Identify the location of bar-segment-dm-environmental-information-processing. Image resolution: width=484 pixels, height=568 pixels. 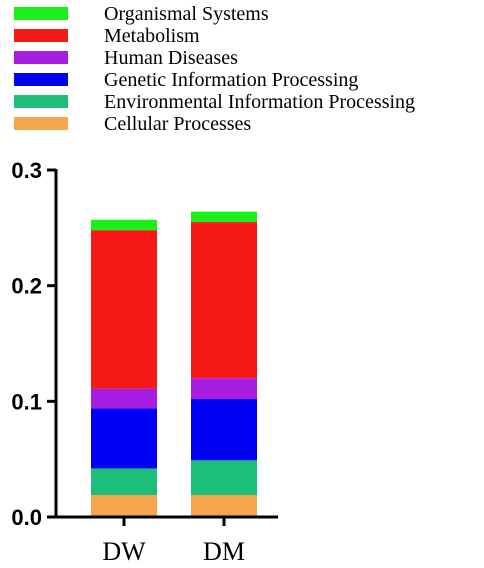
(224, 478).